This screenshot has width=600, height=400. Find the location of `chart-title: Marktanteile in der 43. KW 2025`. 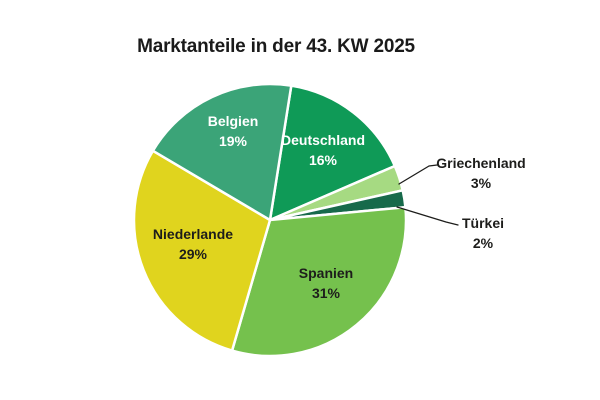

chart-title: Marktanteile in der 43. KW 2025 is located at coordinates (276, 46).